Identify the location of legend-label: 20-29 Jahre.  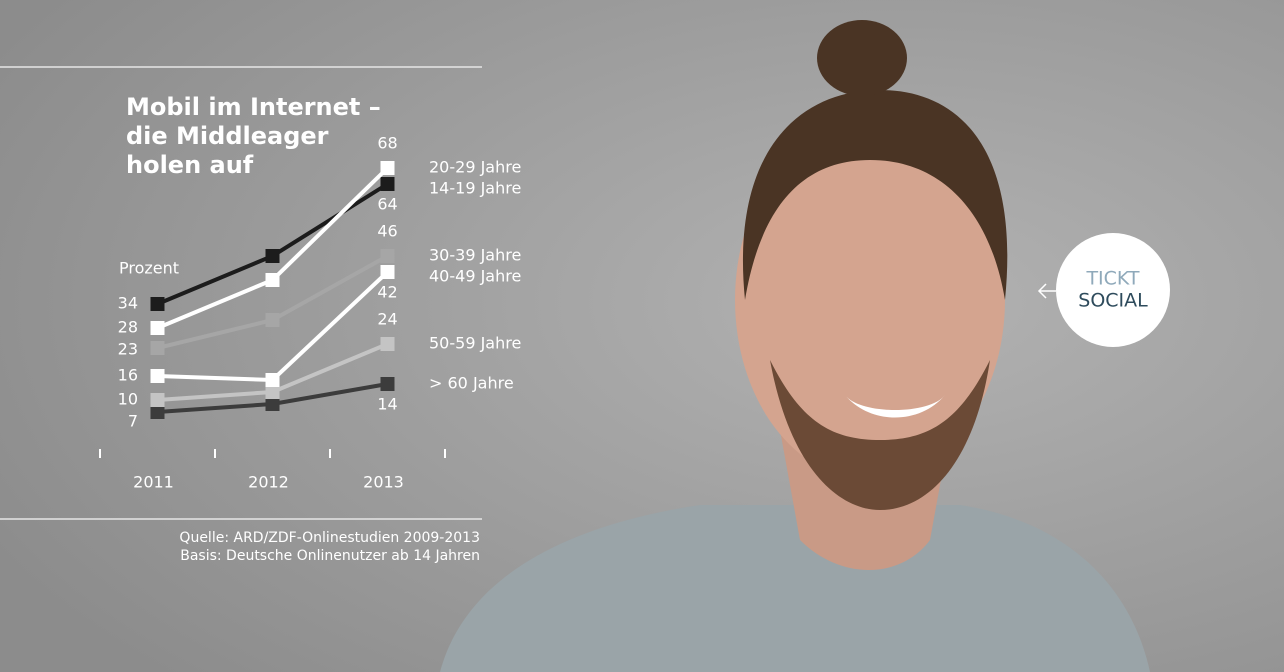
(475, 167).